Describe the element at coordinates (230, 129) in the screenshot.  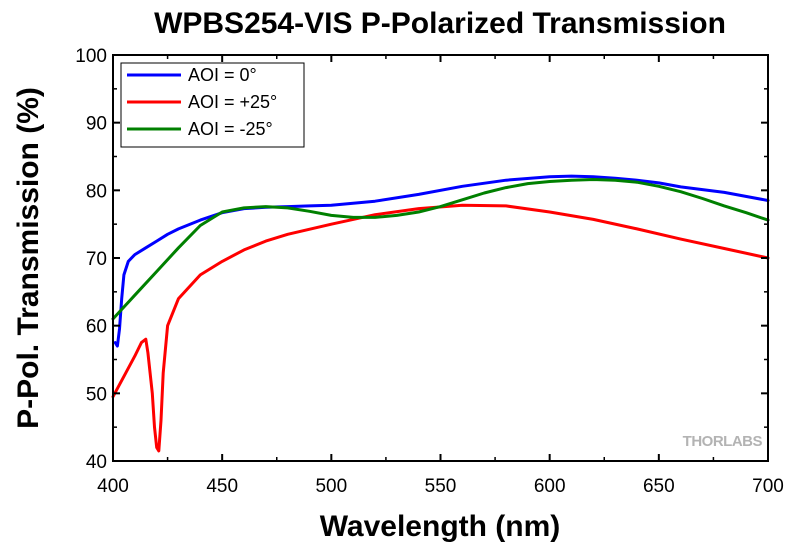
I see `legend-label-2: AOI = -25°` at that location.